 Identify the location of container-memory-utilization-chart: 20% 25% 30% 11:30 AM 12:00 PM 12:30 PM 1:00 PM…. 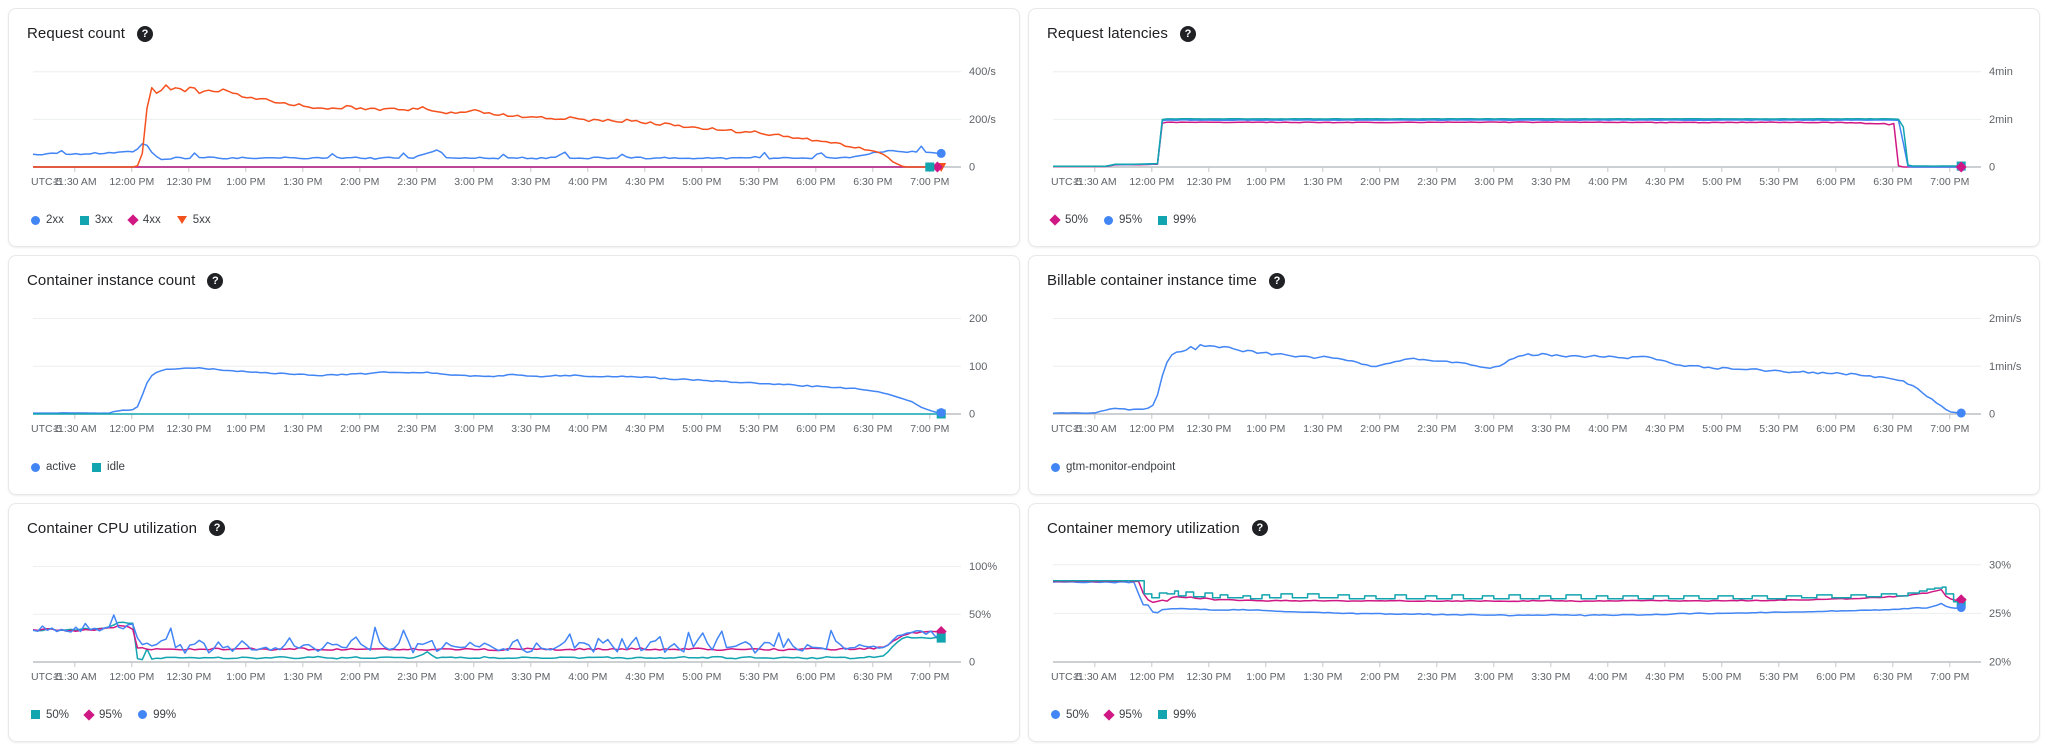
(1534, 620).